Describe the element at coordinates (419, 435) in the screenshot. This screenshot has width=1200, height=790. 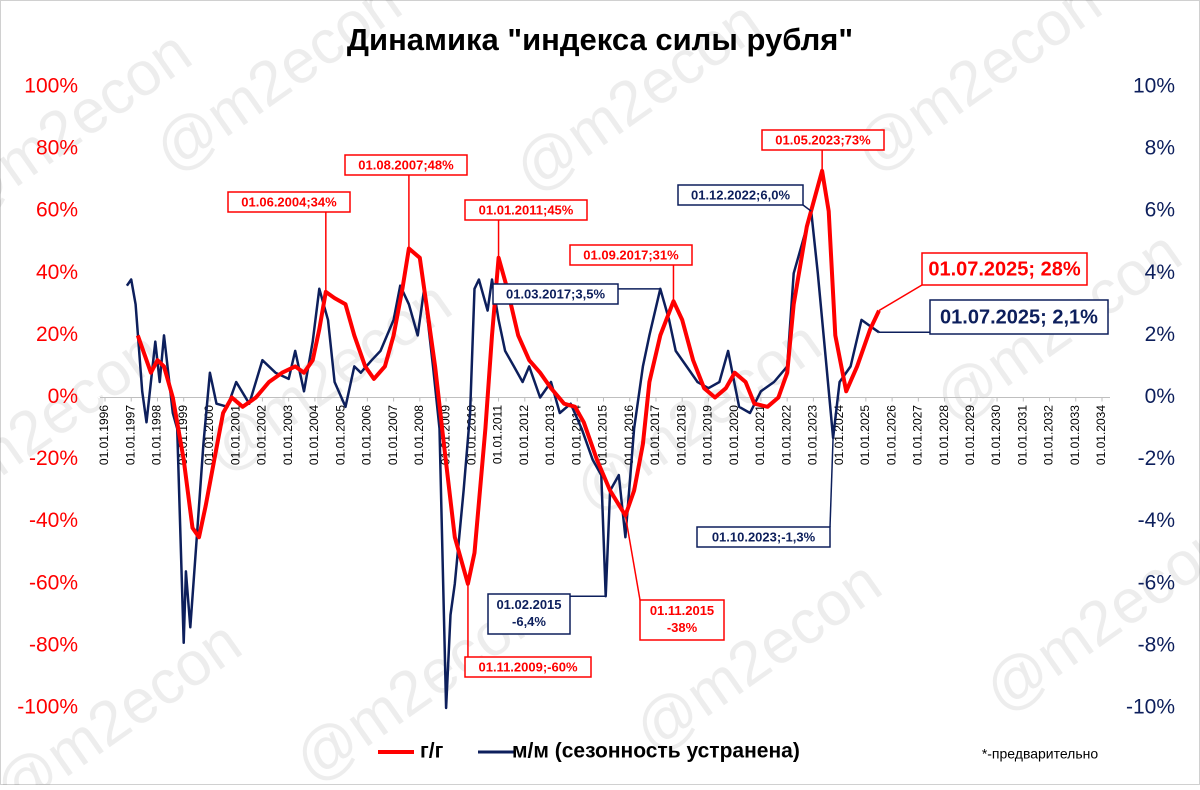
I see `x-tick-label: 01.01.2008` at that location.